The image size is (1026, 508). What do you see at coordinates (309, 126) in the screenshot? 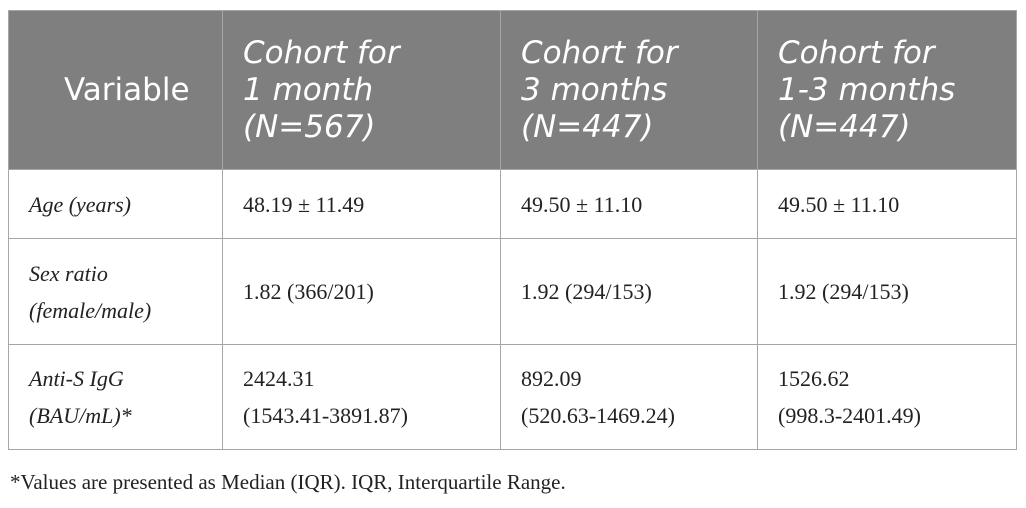
I see `cell-line: (N=567)` at bounding box center [309, 126].